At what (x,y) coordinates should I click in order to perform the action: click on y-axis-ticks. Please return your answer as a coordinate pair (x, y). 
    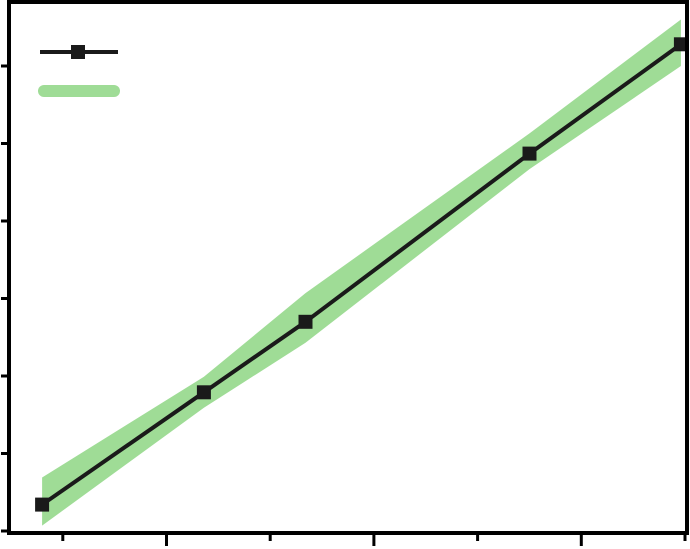
    Looking at the image, I should click on (5, 298).